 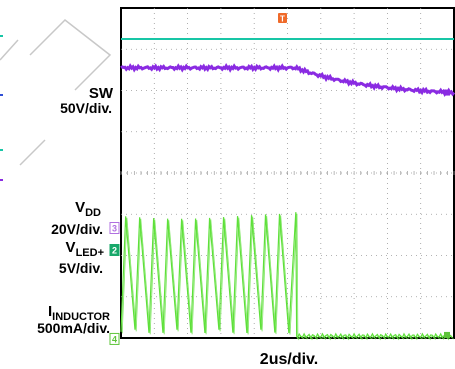 What do you see at coordinates (289, 359) in the screenshot?
I see `x-axis-label: 2us/div.` at bounding box center [289, 359].